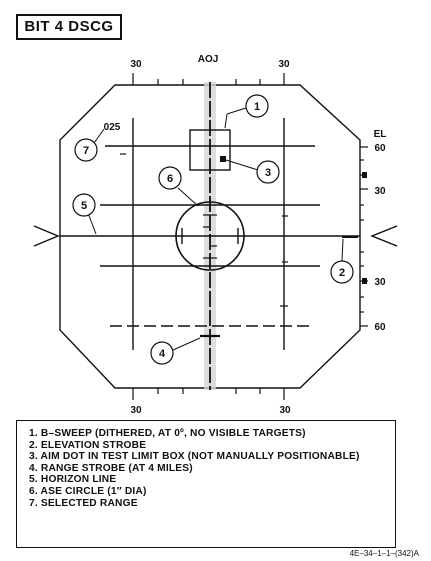 The image size is (431, 561). Describe the element at coordinates (252, 171) in the screenshot. I see `callout-3: 3` at that location.